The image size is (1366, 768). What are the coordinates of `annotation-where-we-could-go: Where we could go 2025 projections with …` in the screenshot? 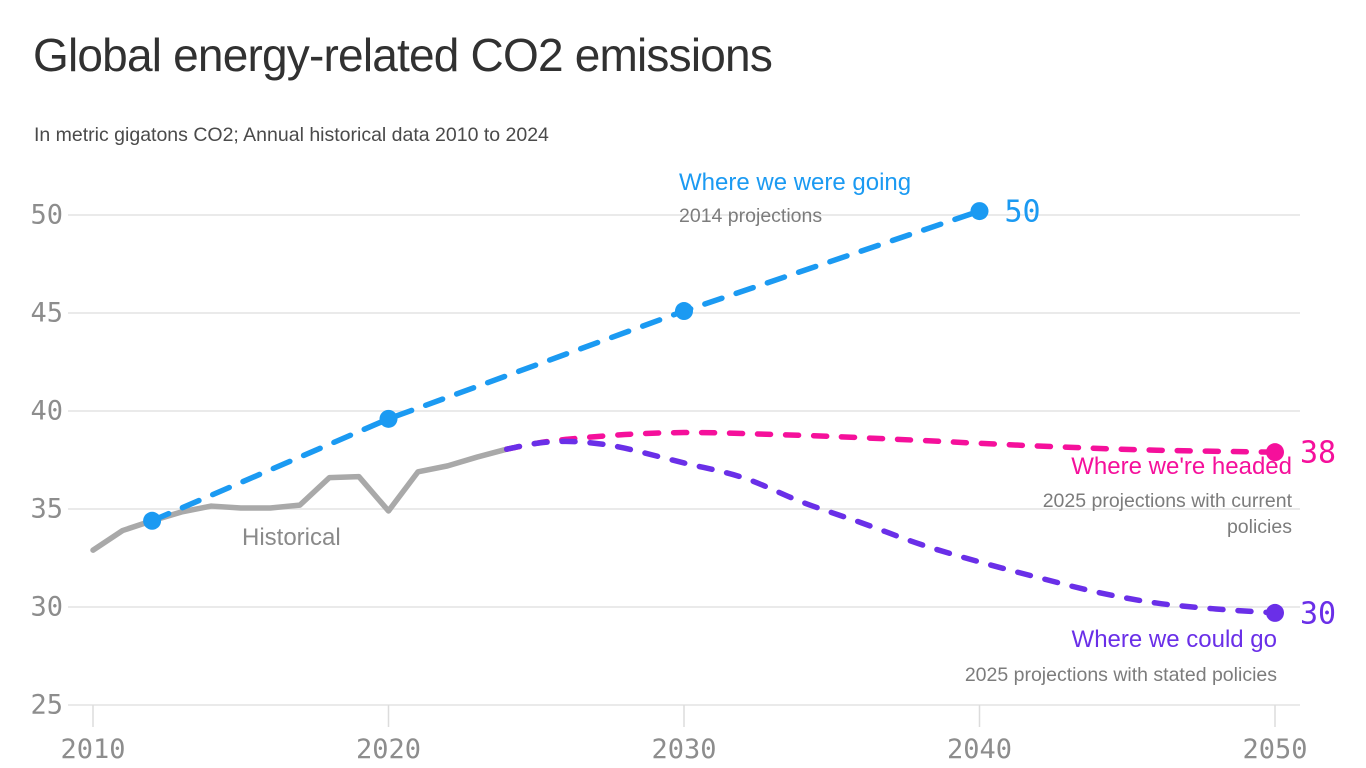 It's located at (1121, 656).